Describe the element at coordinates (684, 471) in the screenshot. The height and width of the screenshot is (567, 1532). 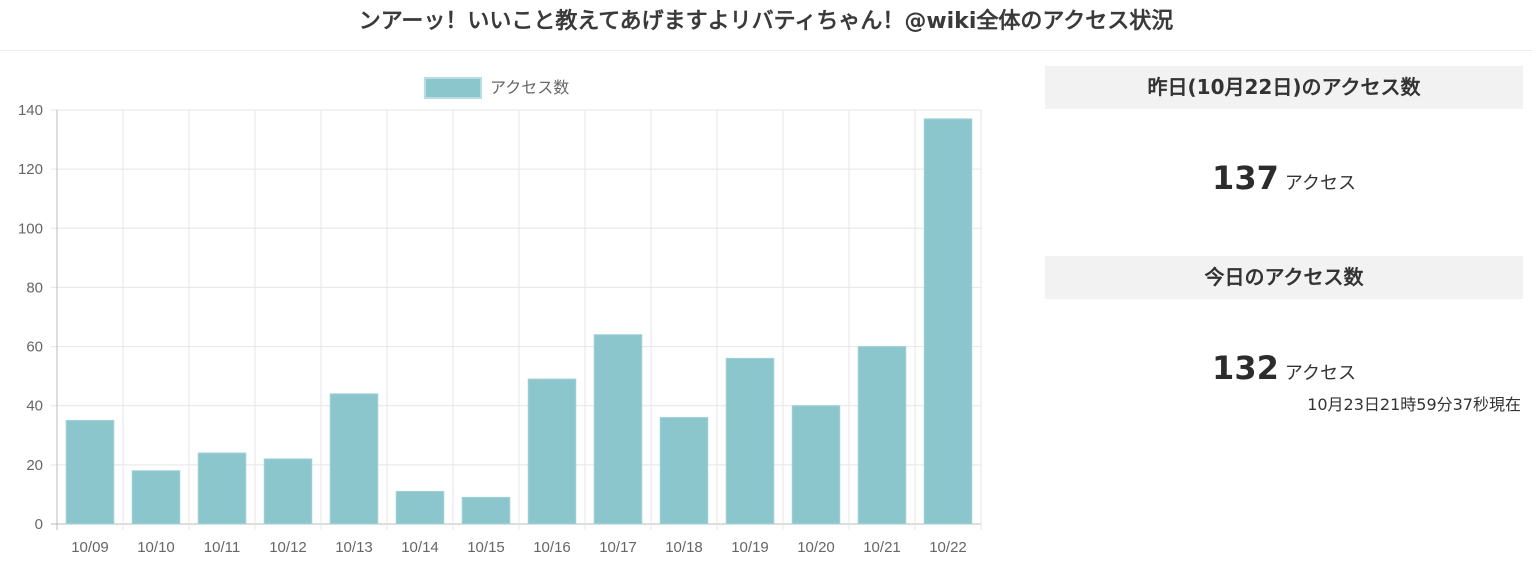
I see `bar-10/18` at that location.